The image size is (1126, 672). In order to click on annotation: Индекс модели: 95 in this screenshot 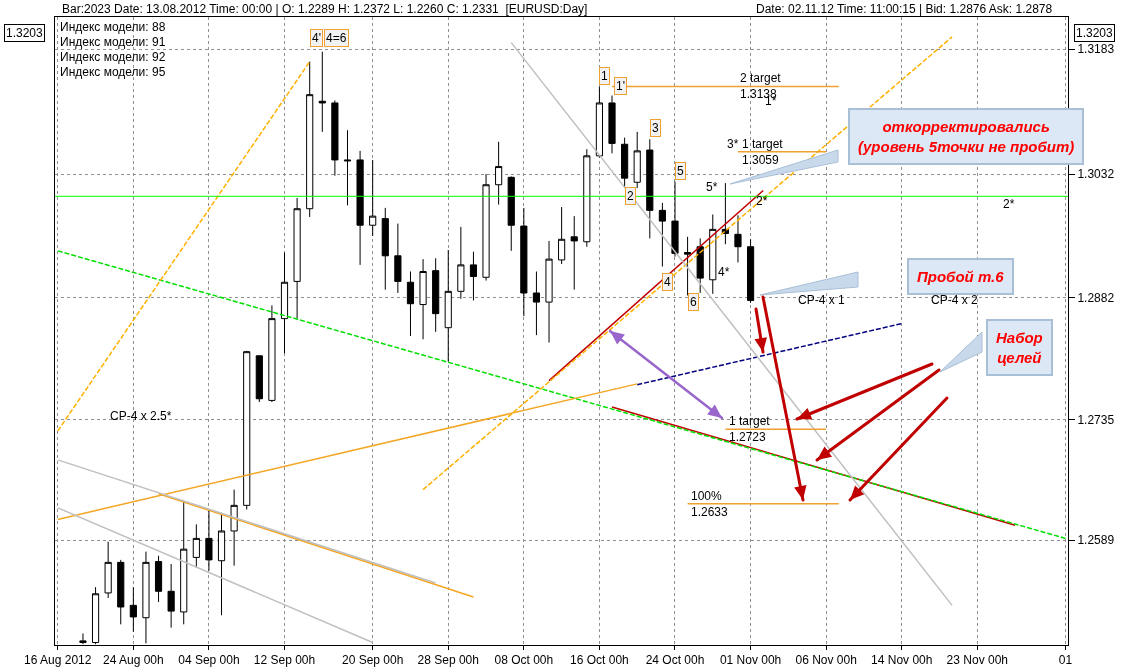, I will do `click(113, 72)`.